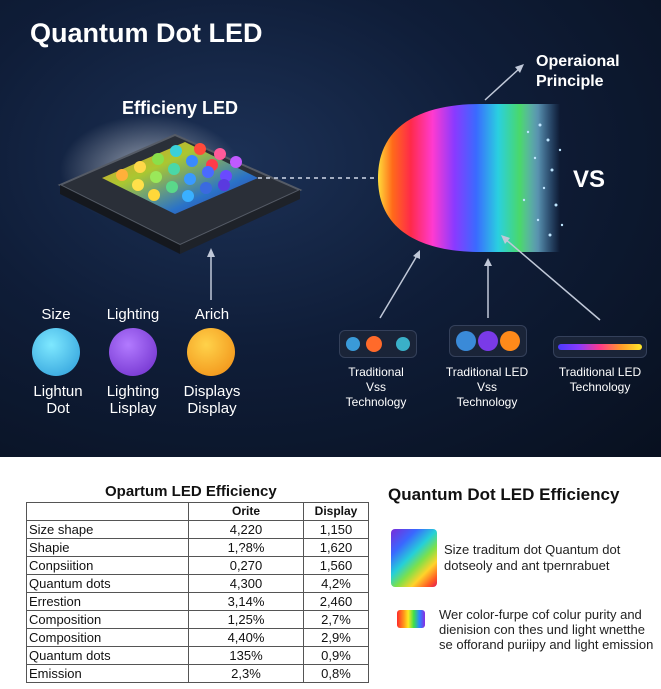 The image size is (661, 689). I want to click on table-row: Size shape 4,220 1,150, so click(197, 529).